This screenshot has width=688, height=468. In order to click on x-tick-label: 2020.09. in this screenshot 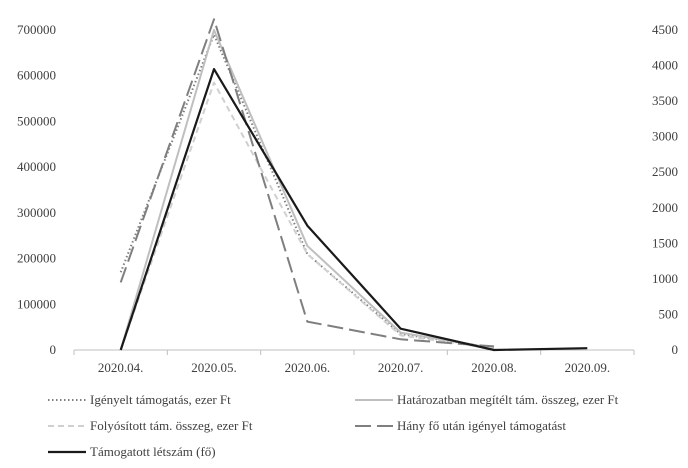, I will do `click(588, 367)`.